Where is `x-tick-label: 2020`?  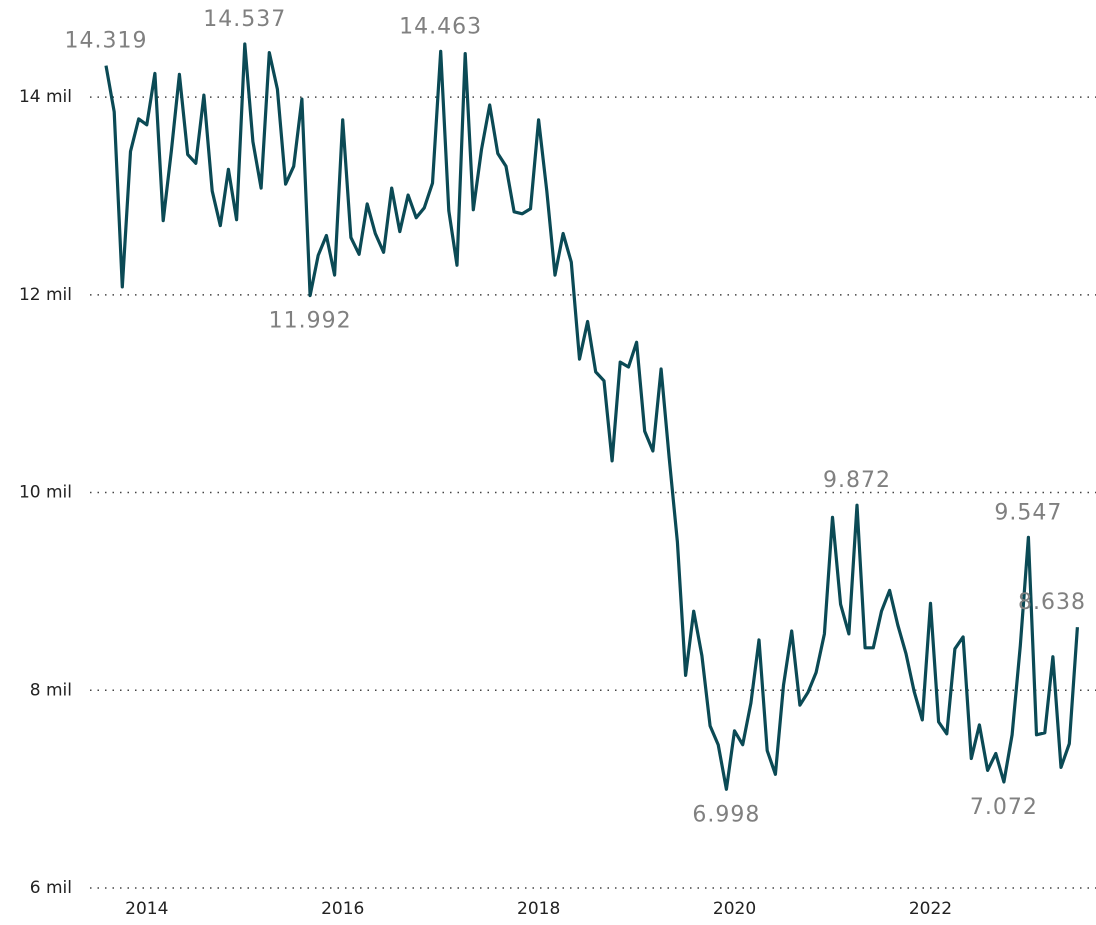 x-tick-label: 2020 is located at coordinates (734, 909).